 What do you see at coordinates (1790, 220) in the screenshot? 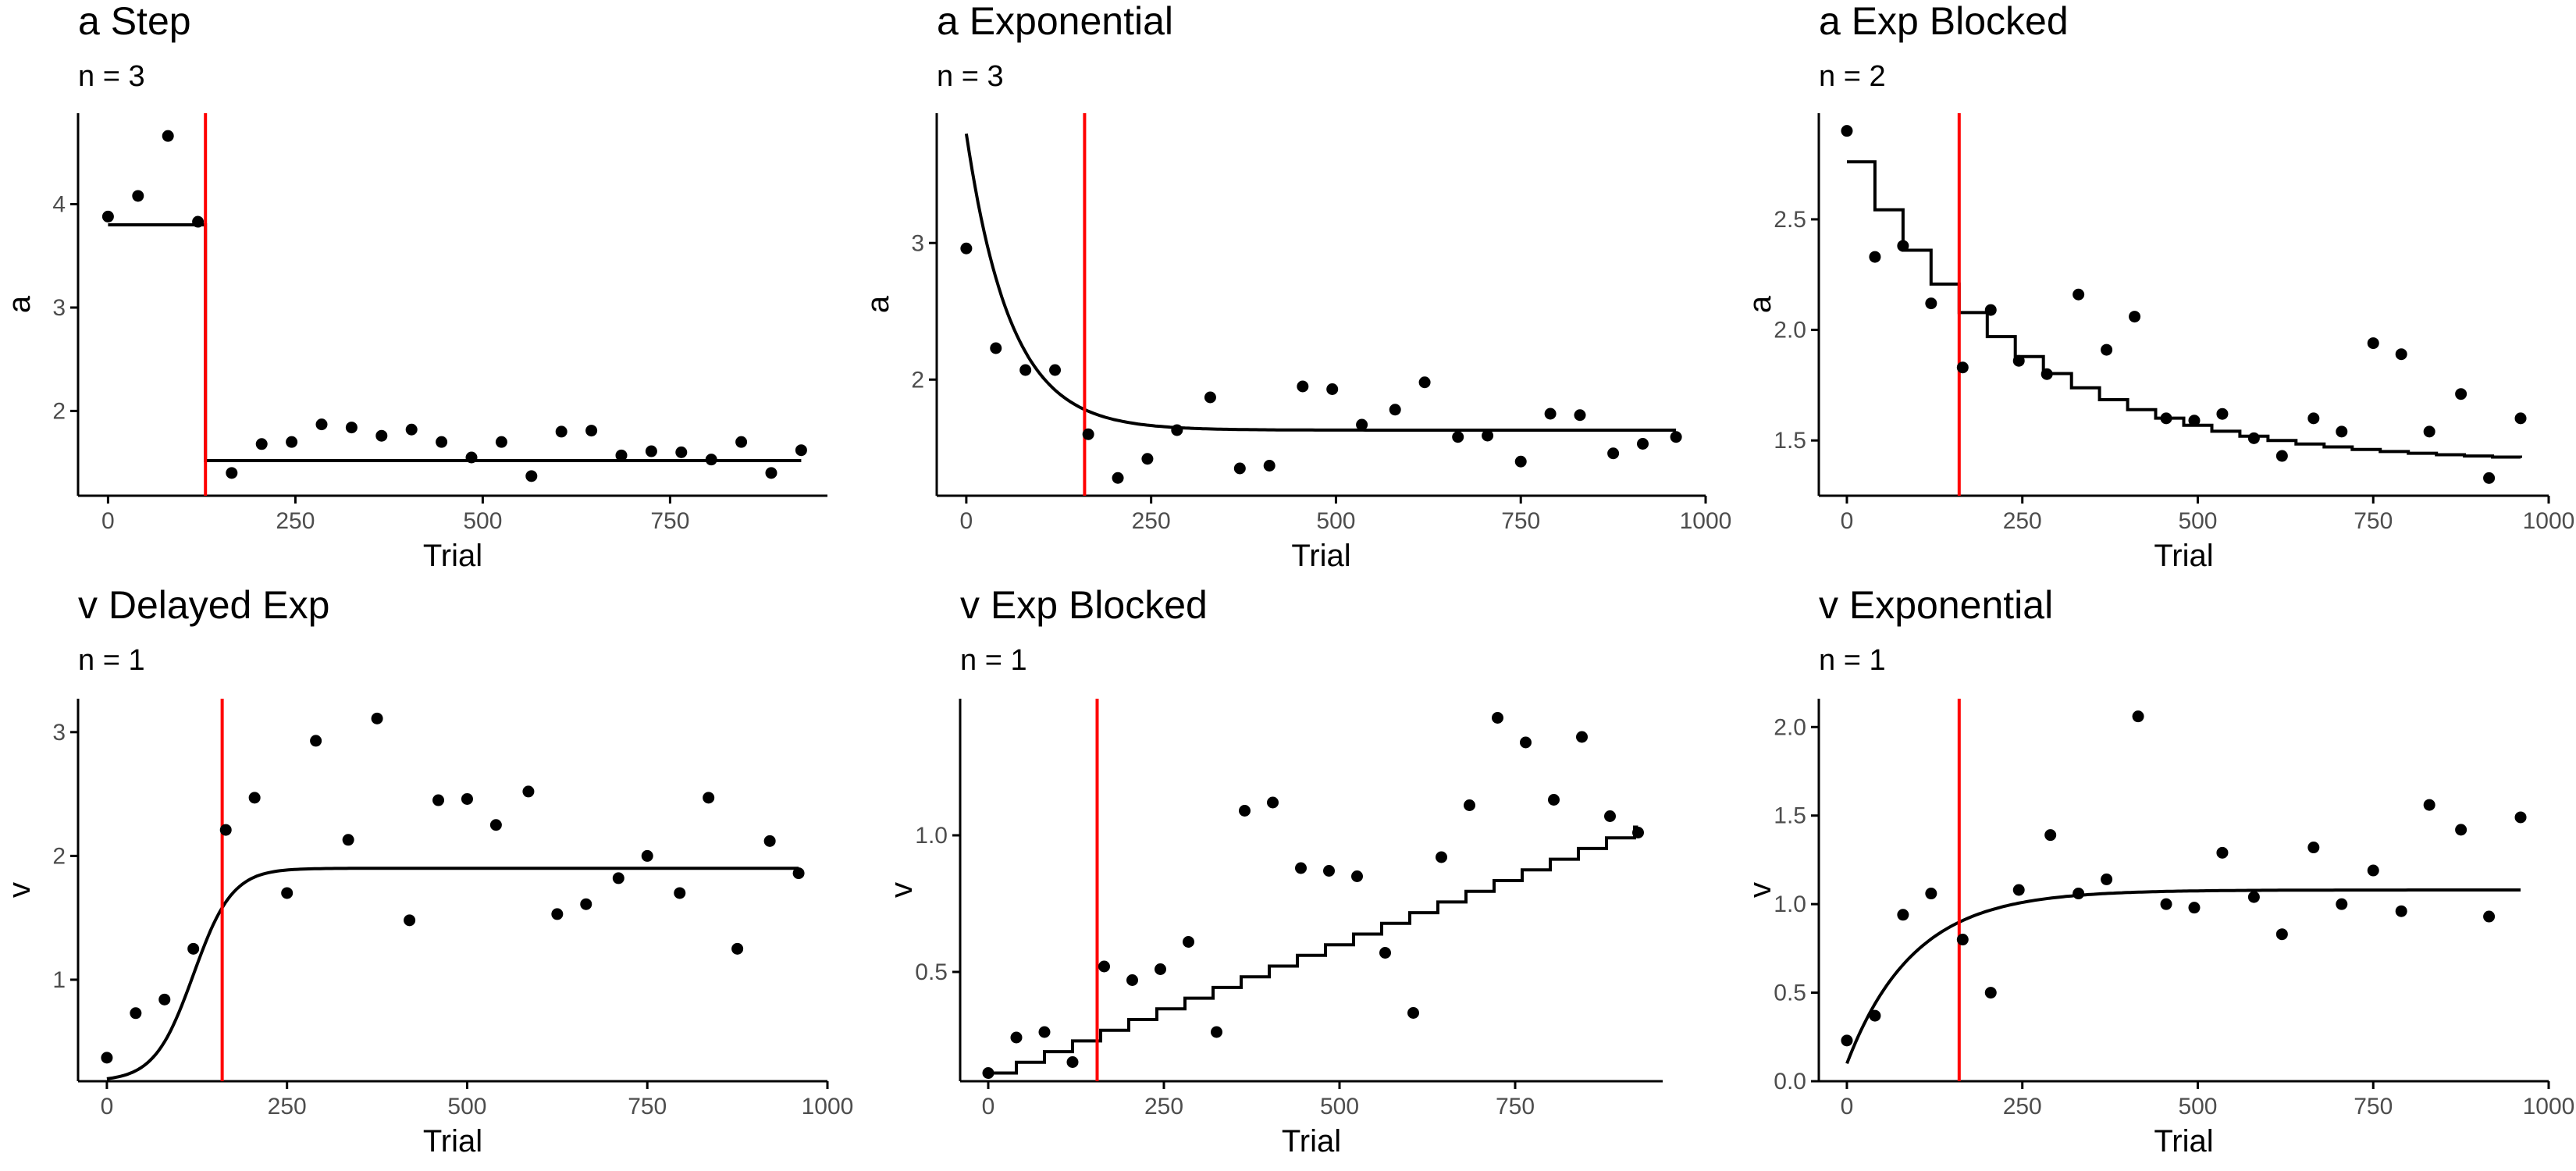
I see `y-tick-label: 2.5` at bounding box center [1790, 220].